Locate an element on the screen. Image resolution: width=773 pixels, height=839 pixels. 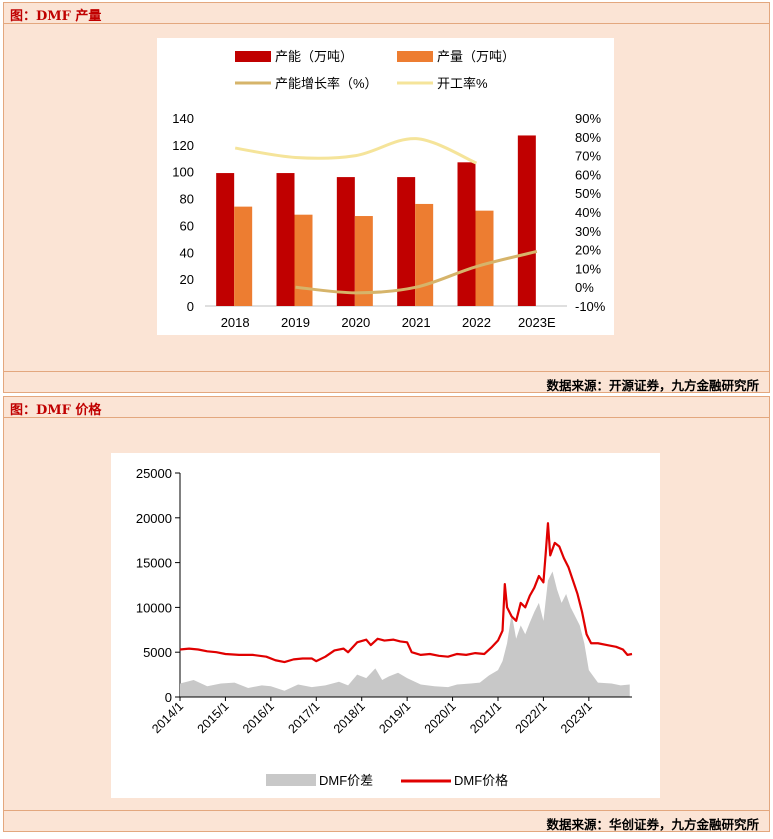
legend-label: 产量（万吨） is located at coordinates (476, 56).